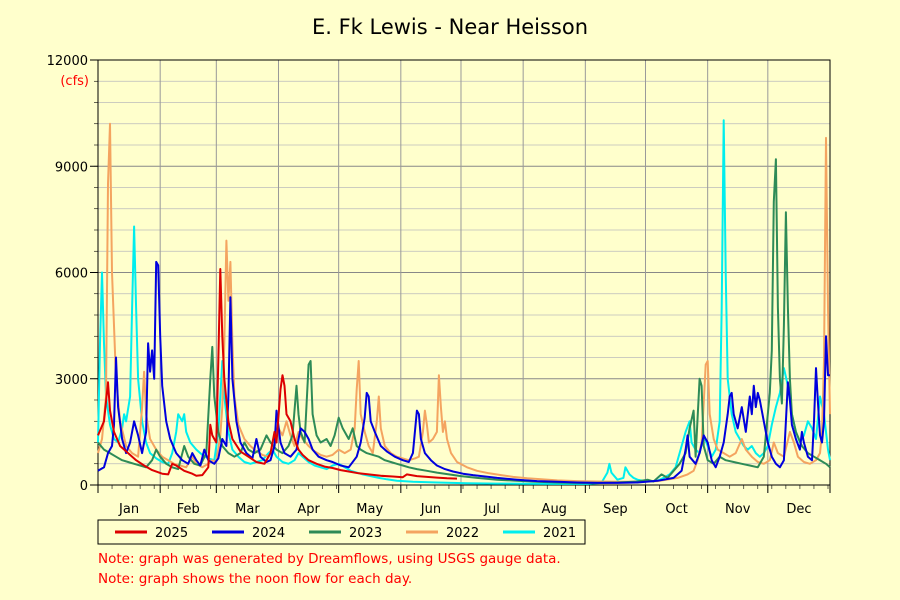 This screenshot has width=900, height=600. Describe the element at coordinates (74, 81) in the screenshot. I see `y-axis-unit: (cfs)` at that location.